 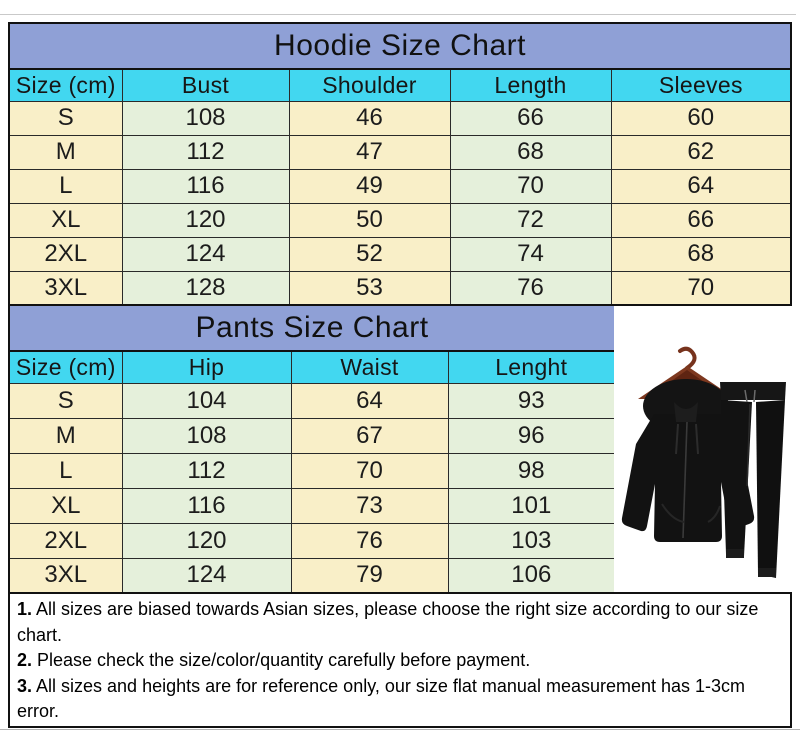 What do you see at coordinates (65, 254) in the screenshot?
I see `hoodie-size-cell: 2XL` at bounding box center [65, 254].